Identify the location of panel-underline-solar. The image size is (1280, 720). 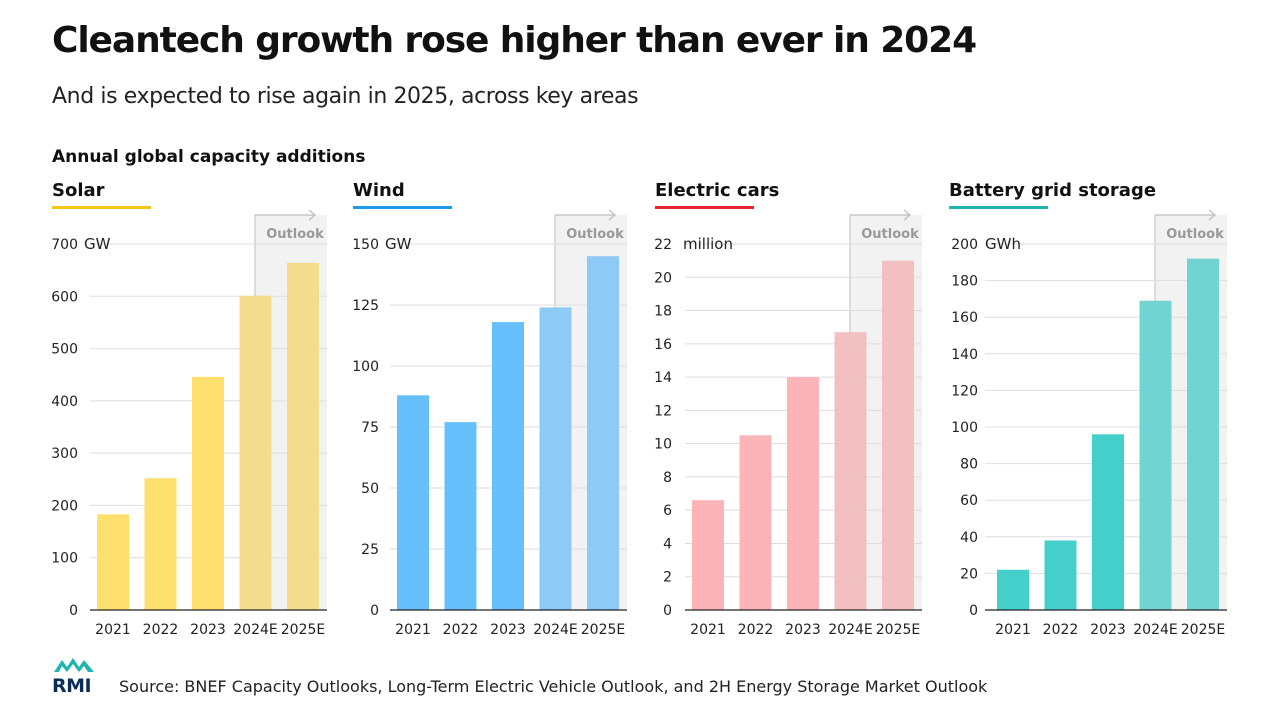
(101, 207).